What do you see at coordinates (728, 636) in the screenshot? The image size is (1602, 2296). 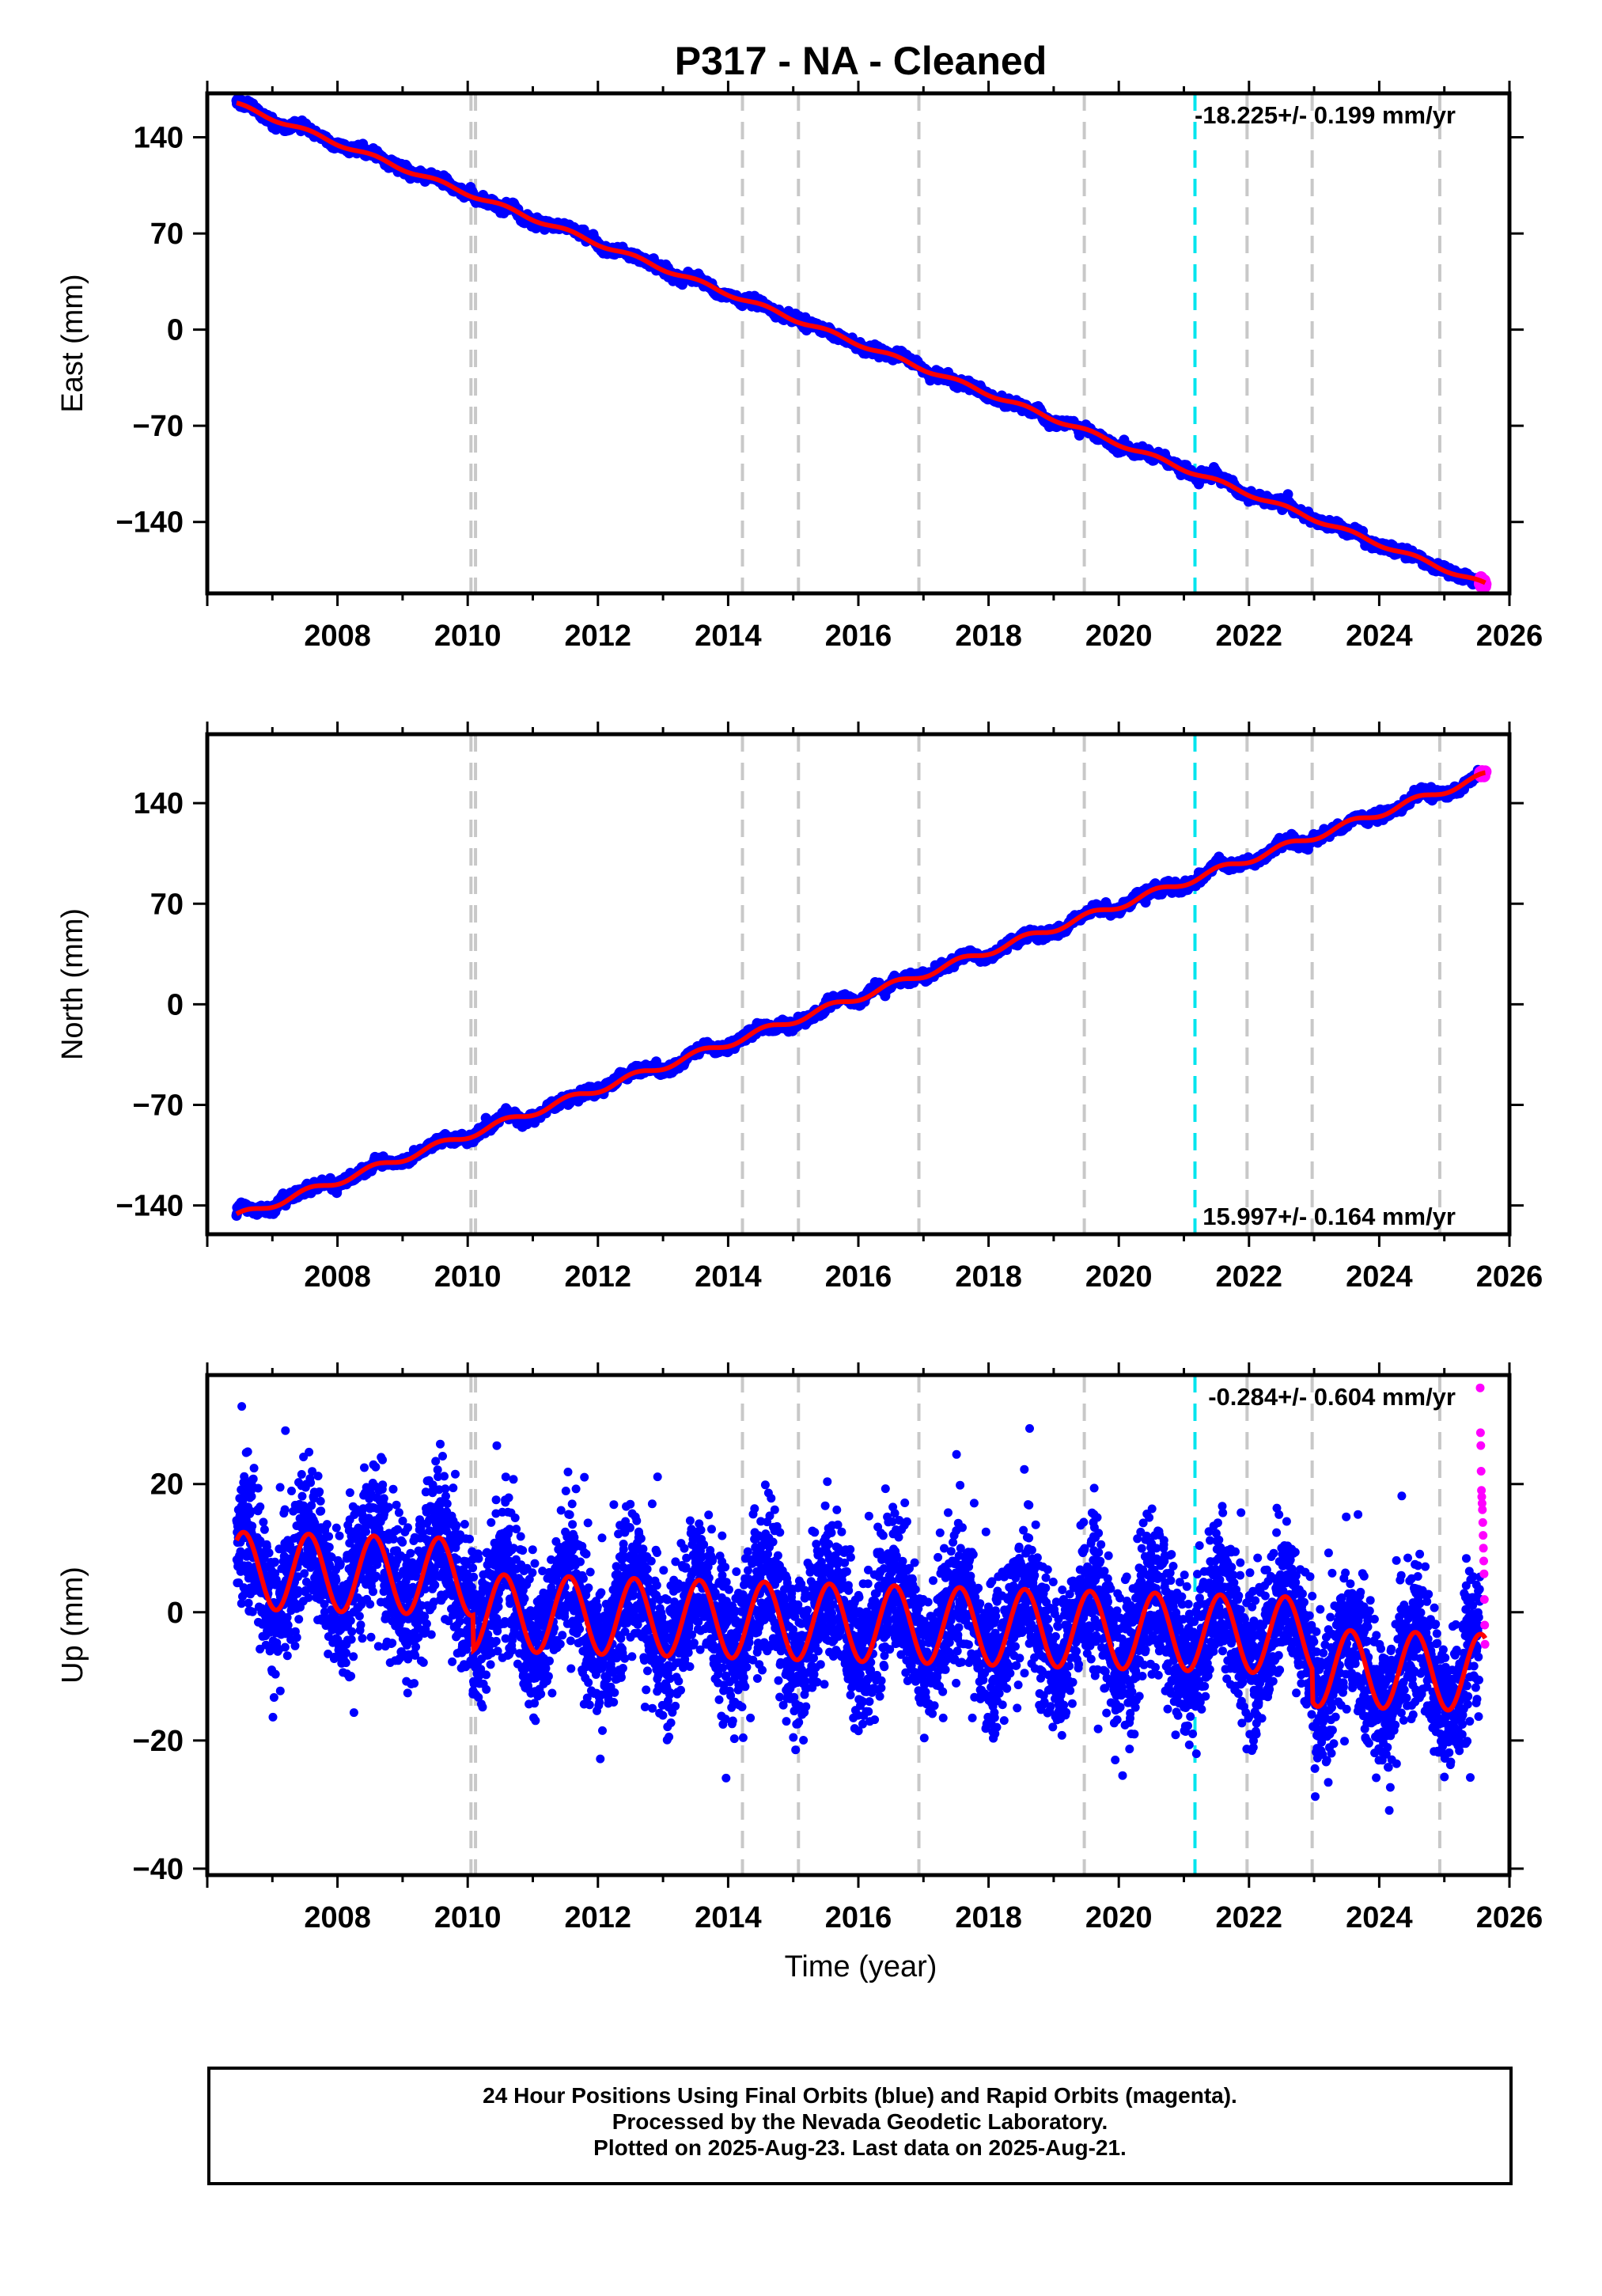 I see `x-tick-label: 2014` at bounding box center [728, 636].